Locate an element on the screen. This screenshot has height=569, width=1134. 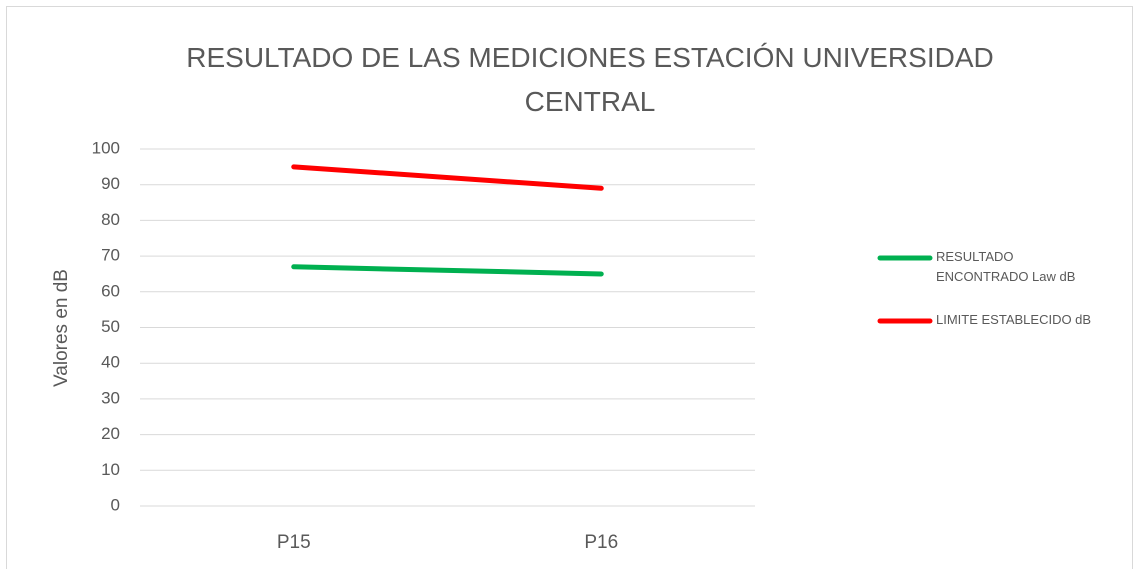
x-tick-label: P15 is located at coordinates (294, 542).